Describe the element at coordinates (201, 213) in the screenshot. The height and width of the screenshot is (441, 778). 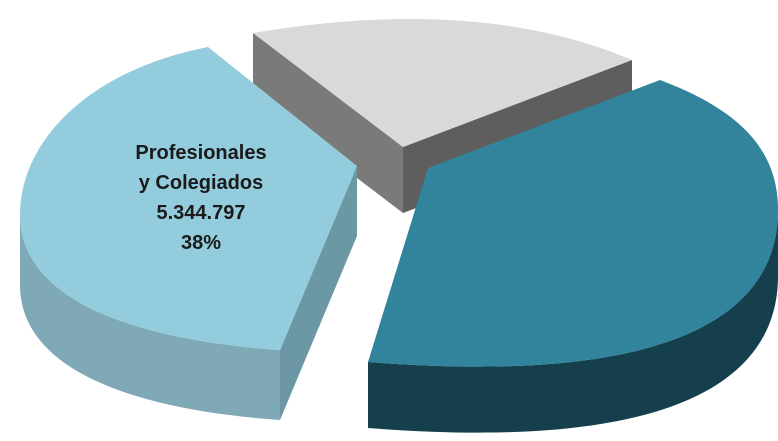
I see `slice-label-value: 5.344.797` at that location.